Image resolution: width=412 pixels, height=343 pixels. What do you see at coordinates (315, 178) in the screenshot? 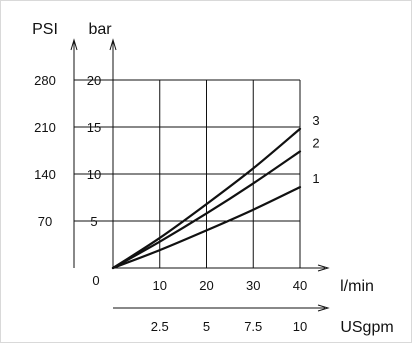
I see `series-label-1: 1` at bounding box center [315, 178].